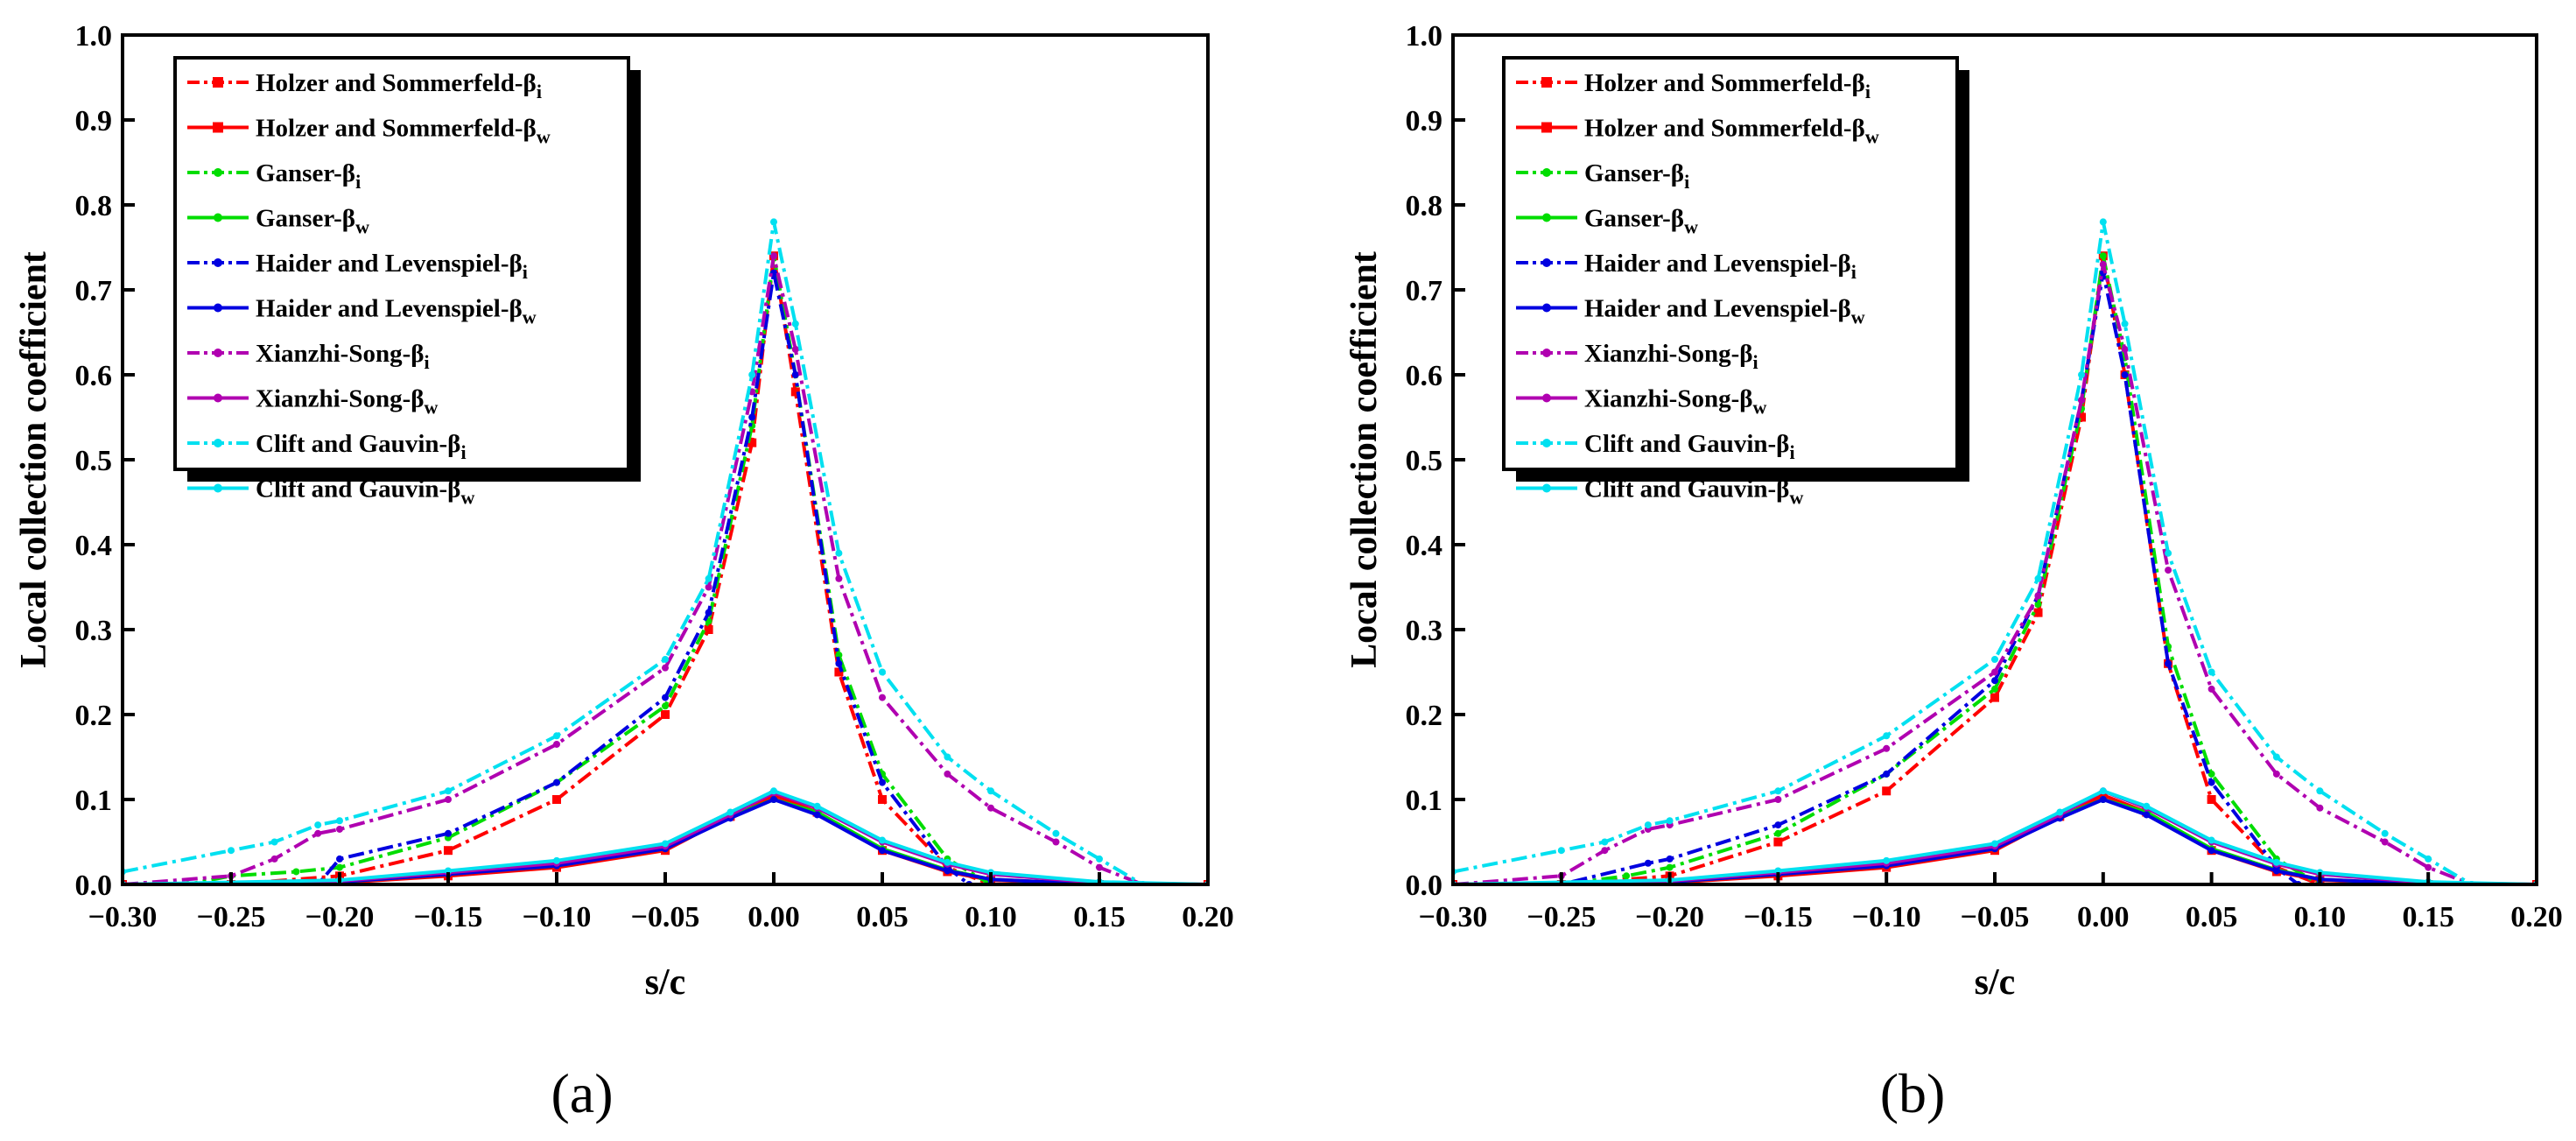 This screenshot has width=2576, height=1141. What do you see at coordinates (94, 631) in the screenshot?
I see `y-tick-label: 0.3` at bounding box center [94, 631].